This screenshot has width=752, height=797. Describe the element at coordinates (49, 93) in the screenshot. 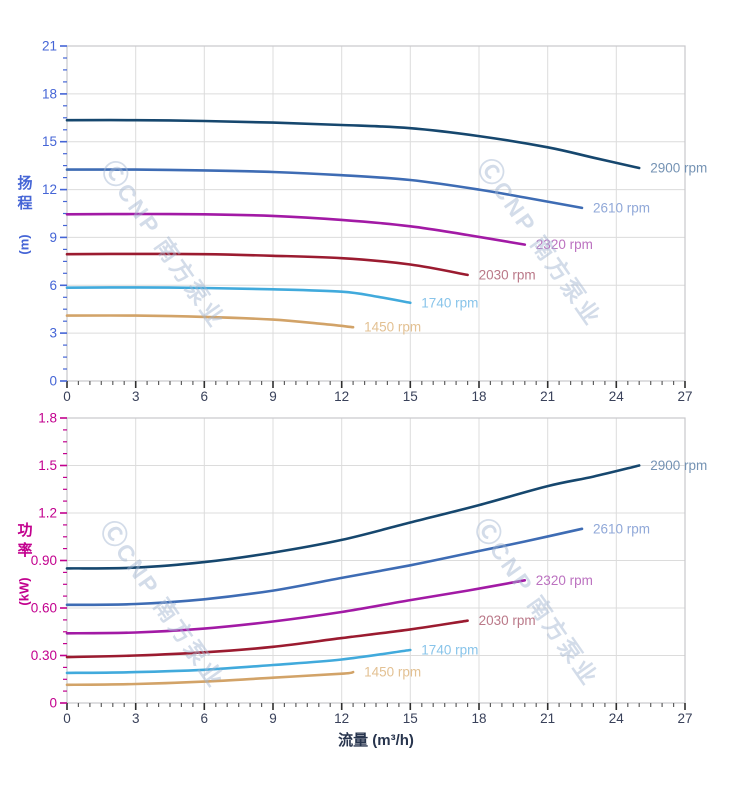

I see `y-tick-label: 18` at that location.